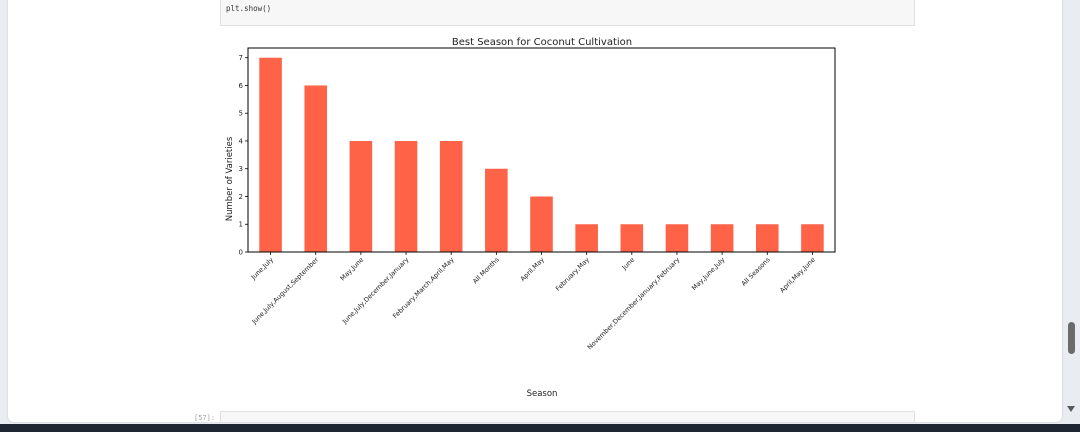  What do you see at coordinates (628, 264) in the screenshot?
I see `x-tick-label: June` at bounding box center [628, 264].